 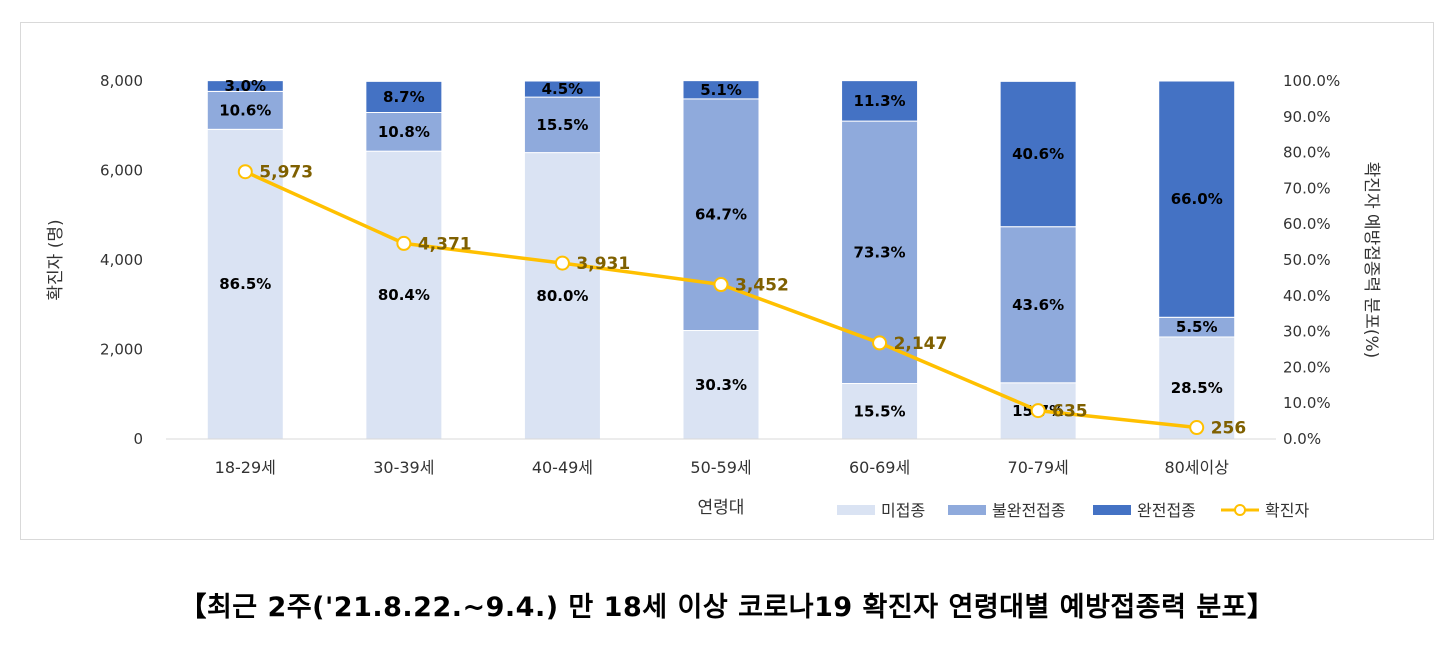 I want to click on segment-label: 28.5%, so click(x=1197, y=388).